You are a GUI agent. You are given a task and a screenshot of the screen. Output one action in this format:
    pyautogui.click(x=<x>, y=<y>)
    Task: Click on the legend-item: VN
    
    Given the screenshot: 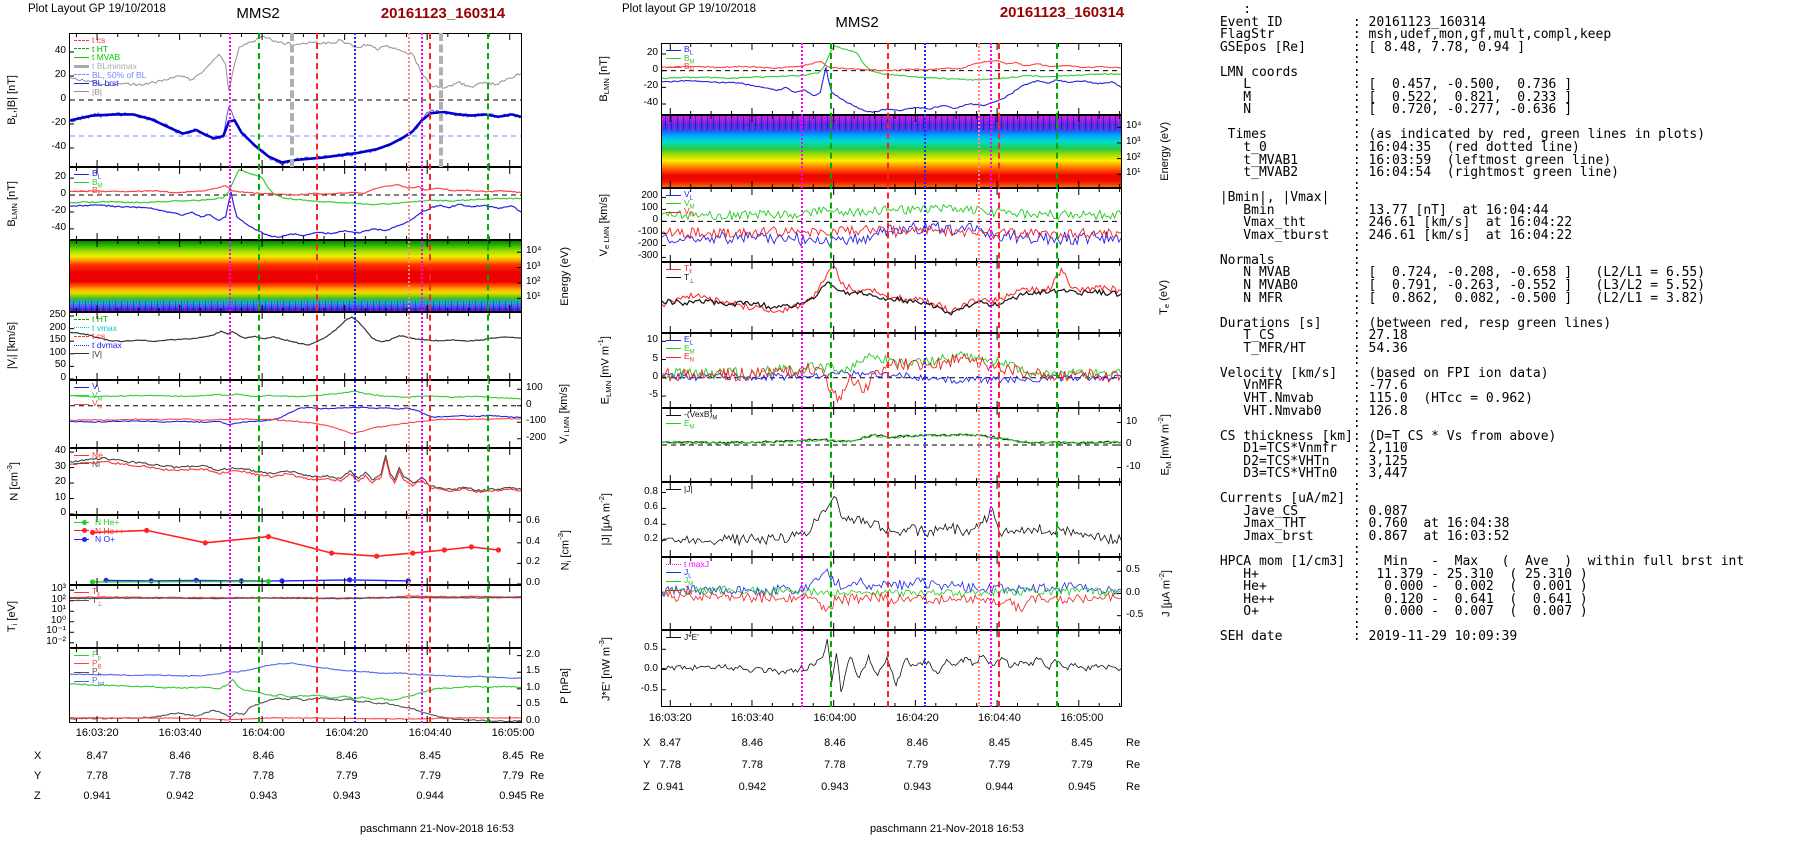 What is the action you would take?
    pyautogui.click(x=680, y=212)
    